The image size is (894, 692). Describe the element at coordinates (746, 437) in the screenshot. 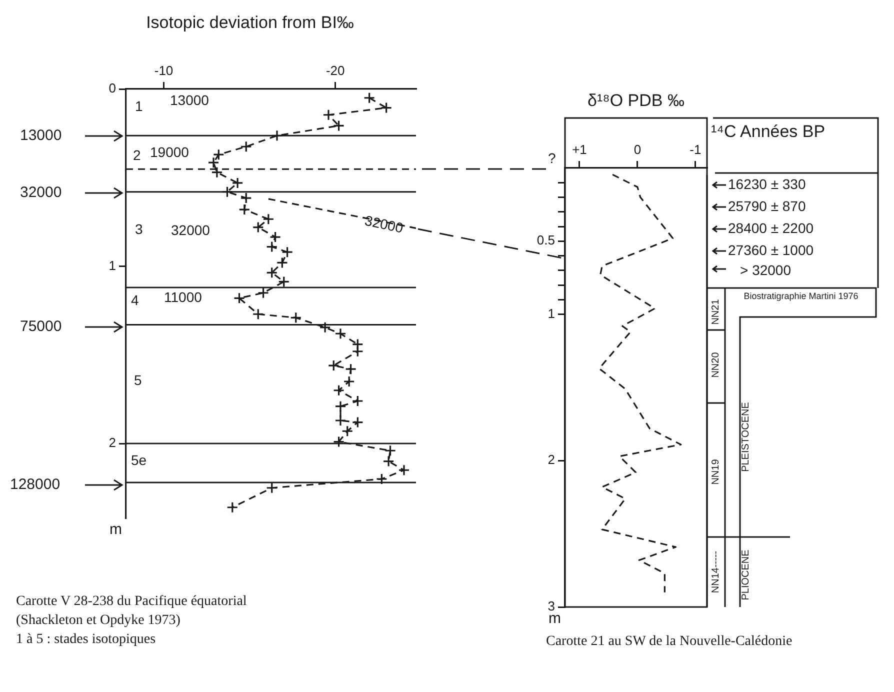

I see `text: PLEISTOCENE` at that location.